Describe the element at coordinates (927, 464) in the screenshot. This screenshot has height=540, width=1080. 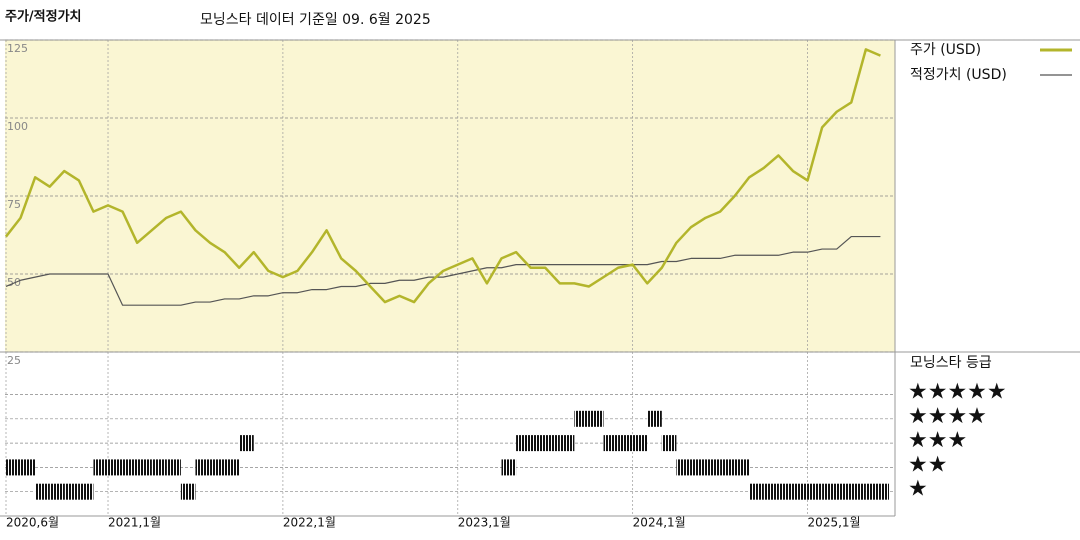
I see `legend-label: ★★` at that location.